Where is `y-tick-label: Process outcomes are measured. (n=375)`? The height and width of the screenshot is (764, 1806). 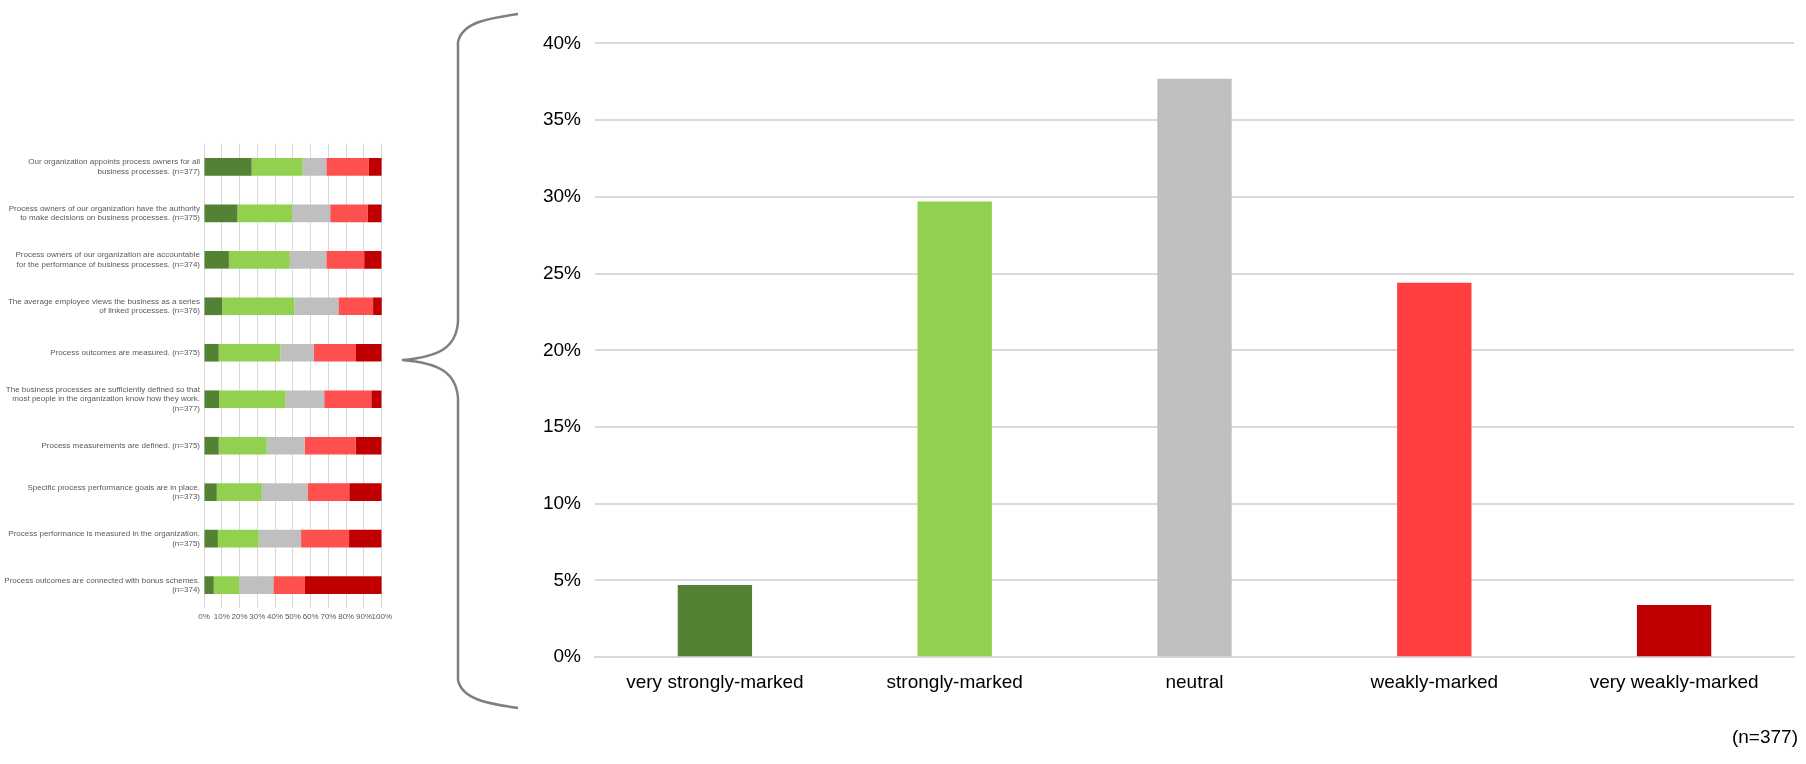 y-tick-label: Process outcomes are measured. (n=375) is located at coordinates (125, 352).